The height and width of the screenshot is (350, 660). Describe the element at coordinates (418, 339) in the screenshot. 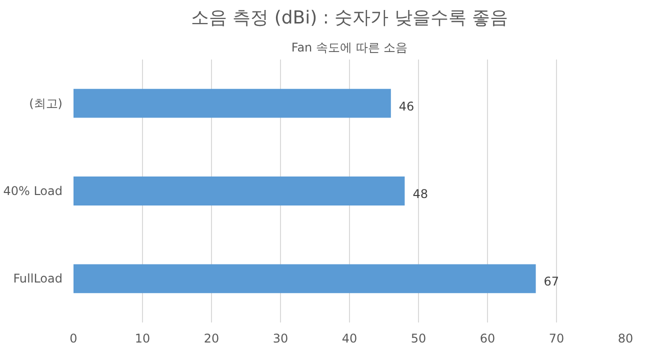

I see `x-tick-label: 50` at that location.